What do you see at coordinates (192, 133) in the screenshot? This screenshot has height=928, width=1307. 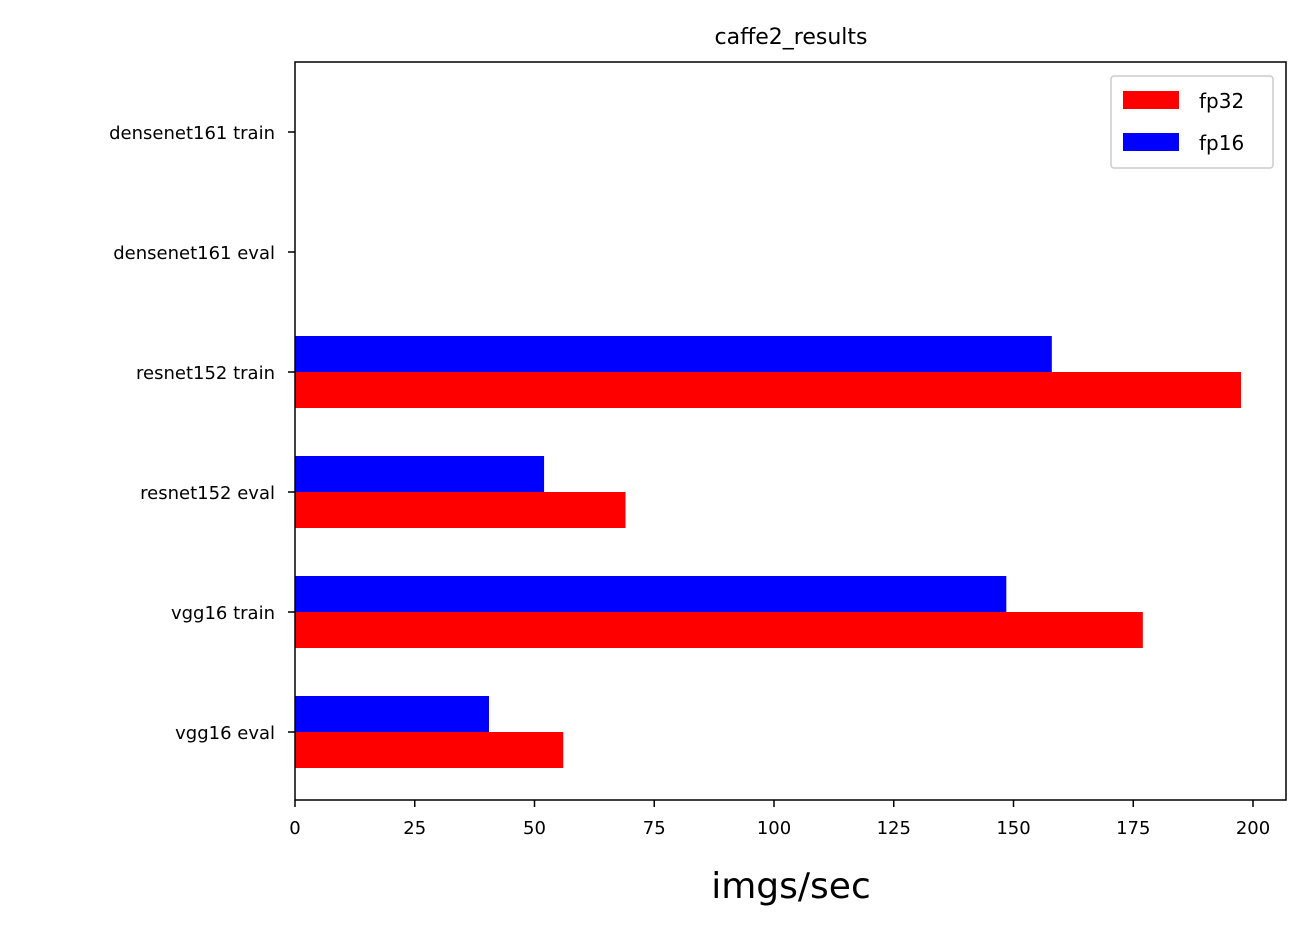 I see `y-tick-label: densenet161 train` at bounding box center [192, 133].